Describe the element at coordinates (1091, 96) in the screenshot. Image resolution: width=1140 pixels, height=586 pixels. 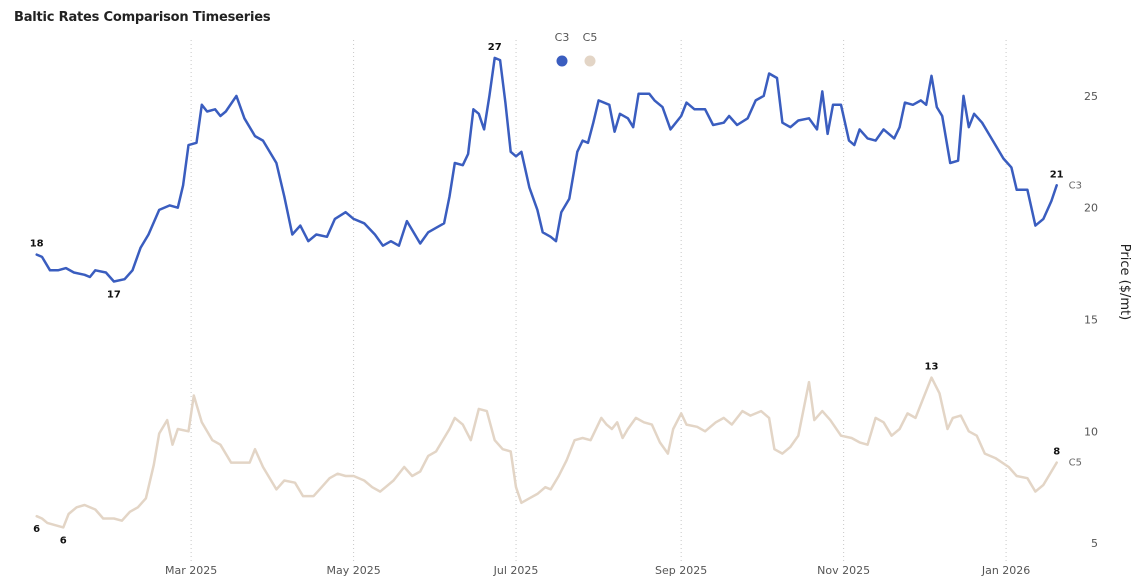
I see `y-tick-label: 25` at that location.